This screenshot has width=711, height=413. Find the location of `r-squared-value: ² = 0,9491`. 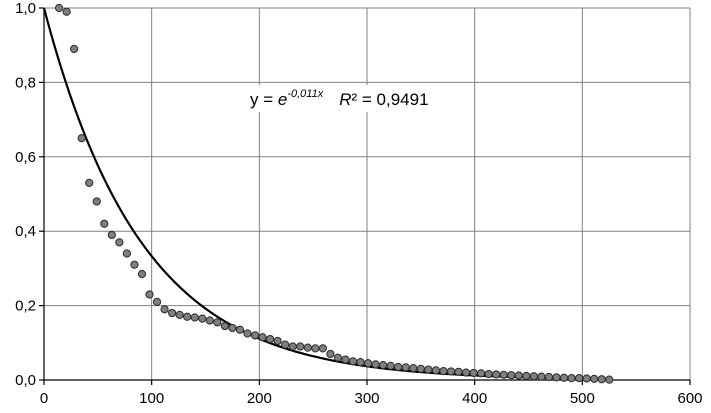

r-squared-value: ² = 0,9491 is located at coordinates (390, 99).